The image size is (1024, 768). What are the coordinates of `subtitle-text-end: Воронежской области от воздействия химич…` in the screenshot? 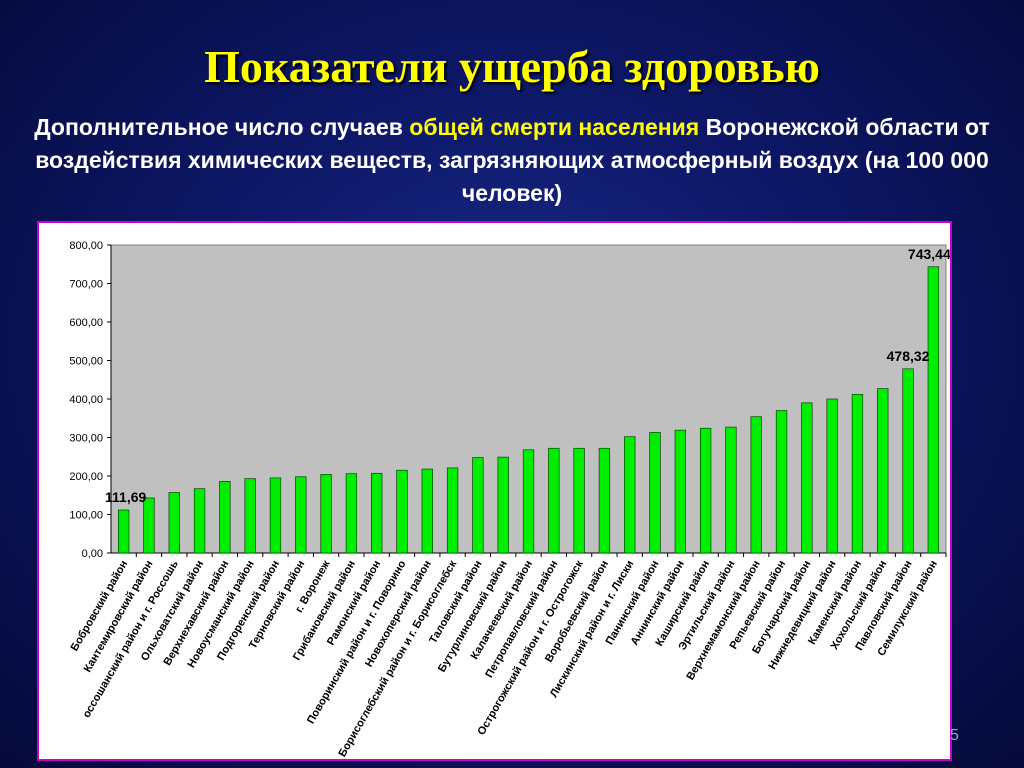 It's located at (512, 160).